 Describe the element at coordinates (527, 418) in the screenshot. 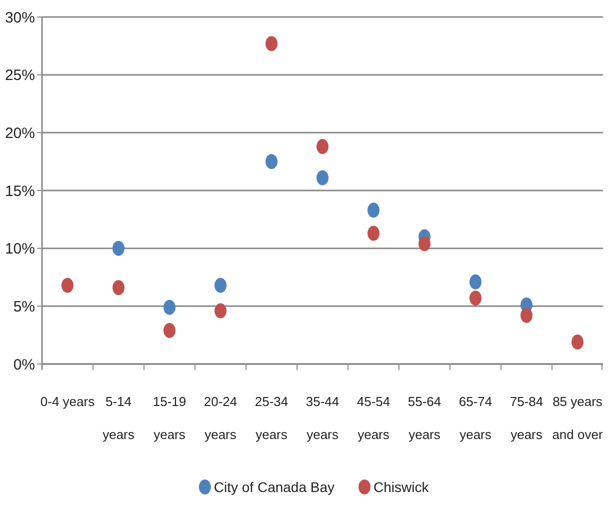

I see `category-label: 75-84 years` at that location.